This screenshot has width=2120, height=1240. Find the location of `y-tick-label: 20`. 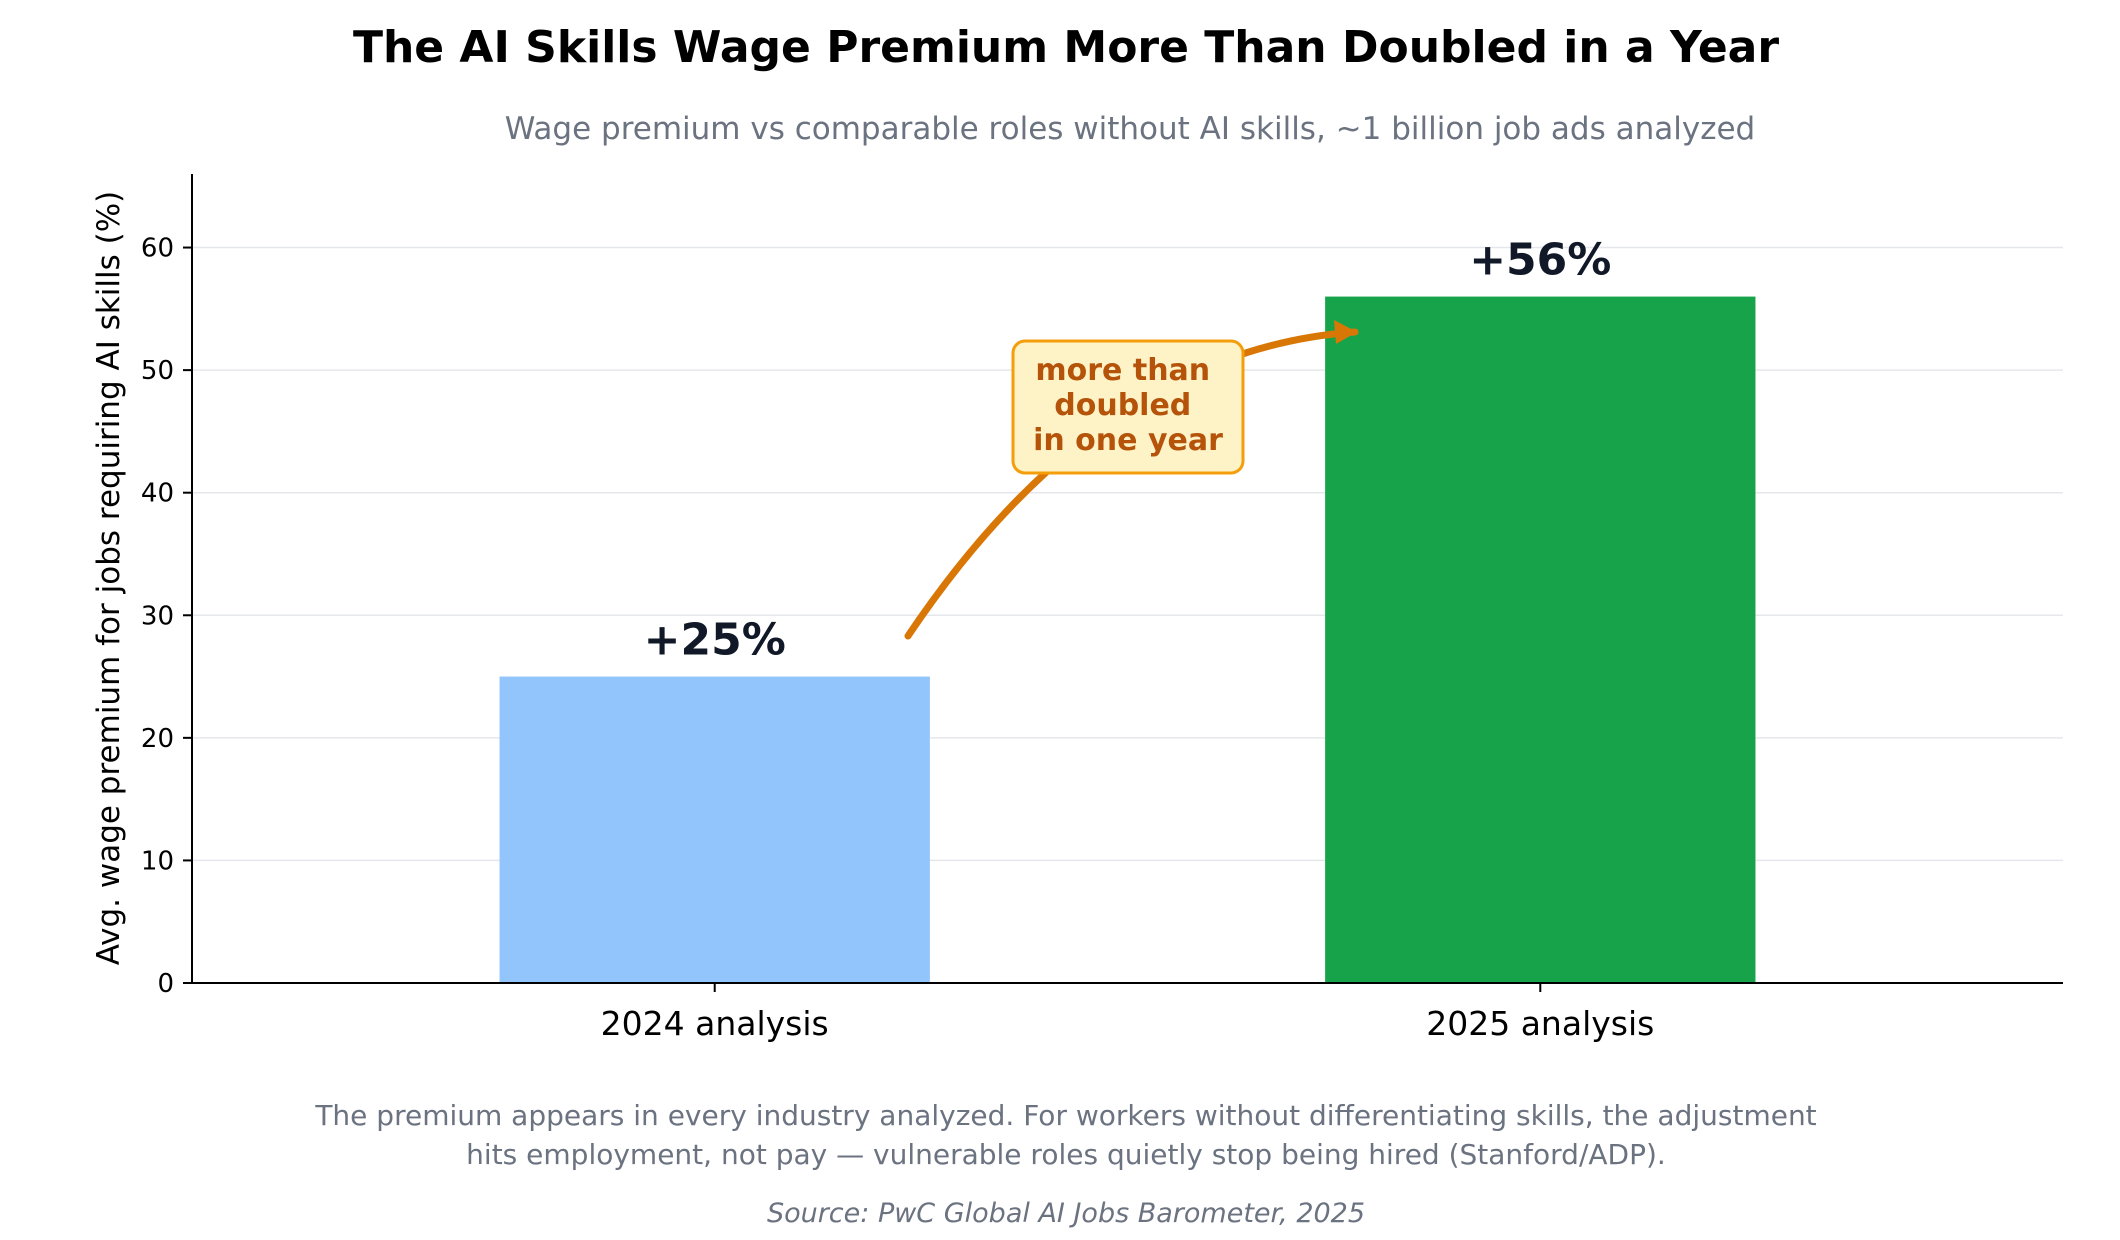

y-tick-label: 20 is located at coordinates (157, 739).